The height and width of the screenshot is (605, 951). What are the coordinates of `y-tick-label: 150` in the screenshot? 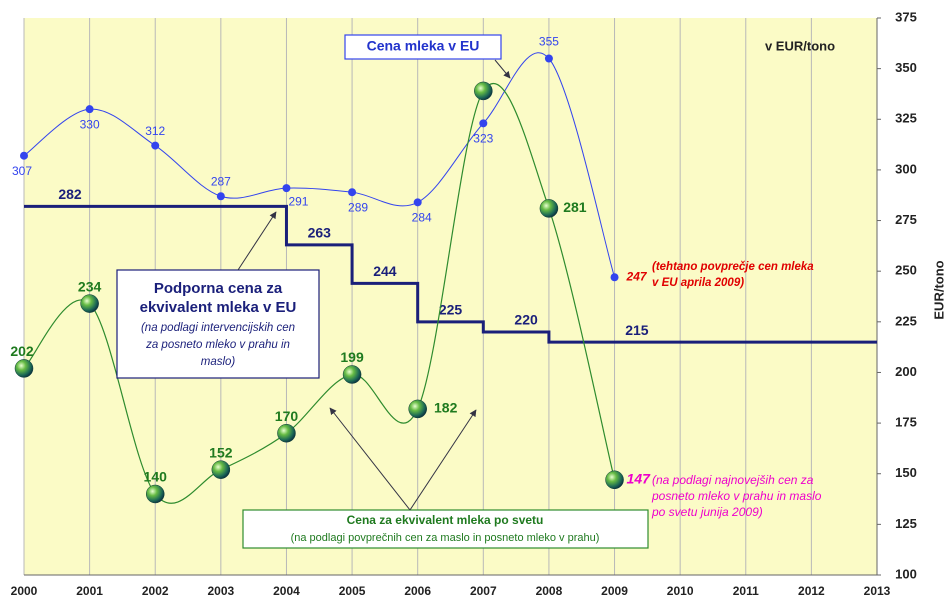 It's located at (906, 472).